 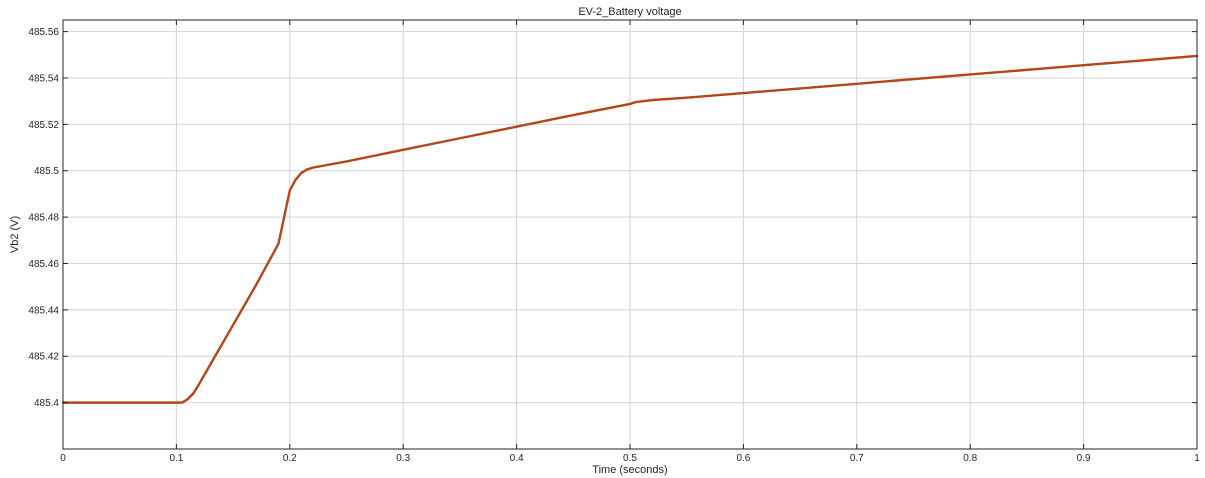 What do you see at coordinates (43, 357) in the screenshot?
I see `y-tick-label: 485.42` at bounding box center [43, 357].